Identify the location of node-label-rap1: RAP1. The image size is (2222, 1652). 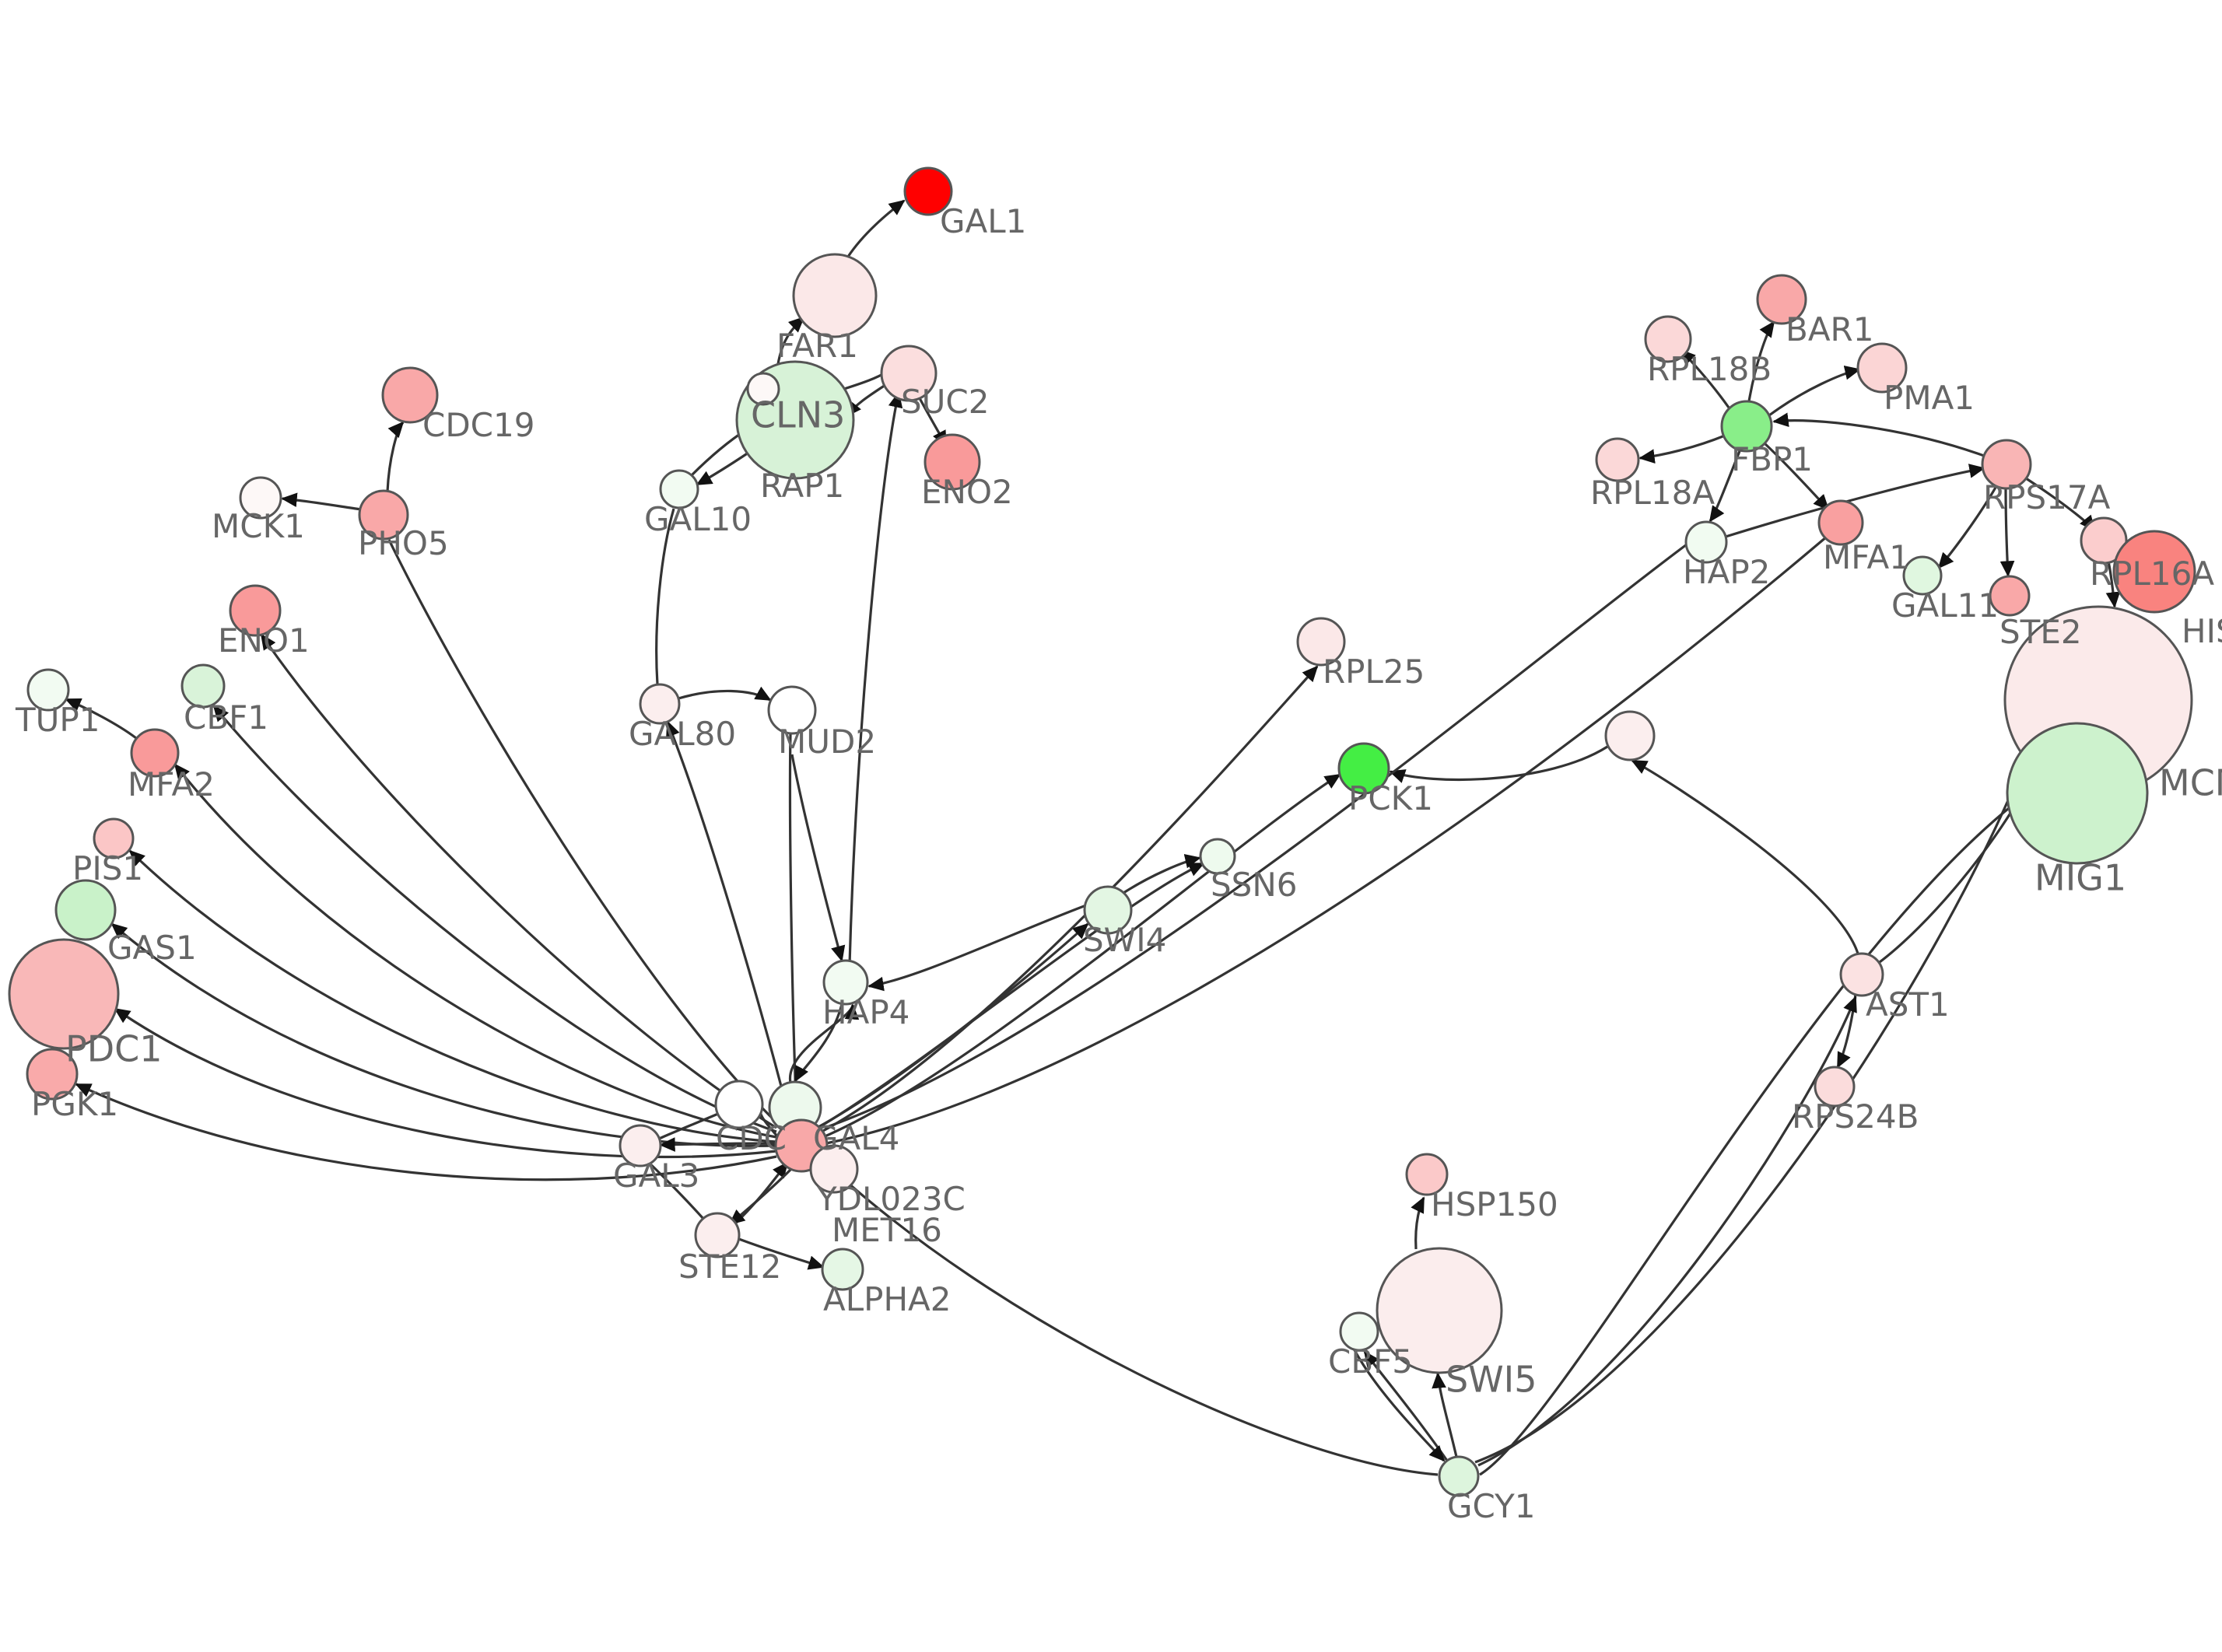
(802, 486).